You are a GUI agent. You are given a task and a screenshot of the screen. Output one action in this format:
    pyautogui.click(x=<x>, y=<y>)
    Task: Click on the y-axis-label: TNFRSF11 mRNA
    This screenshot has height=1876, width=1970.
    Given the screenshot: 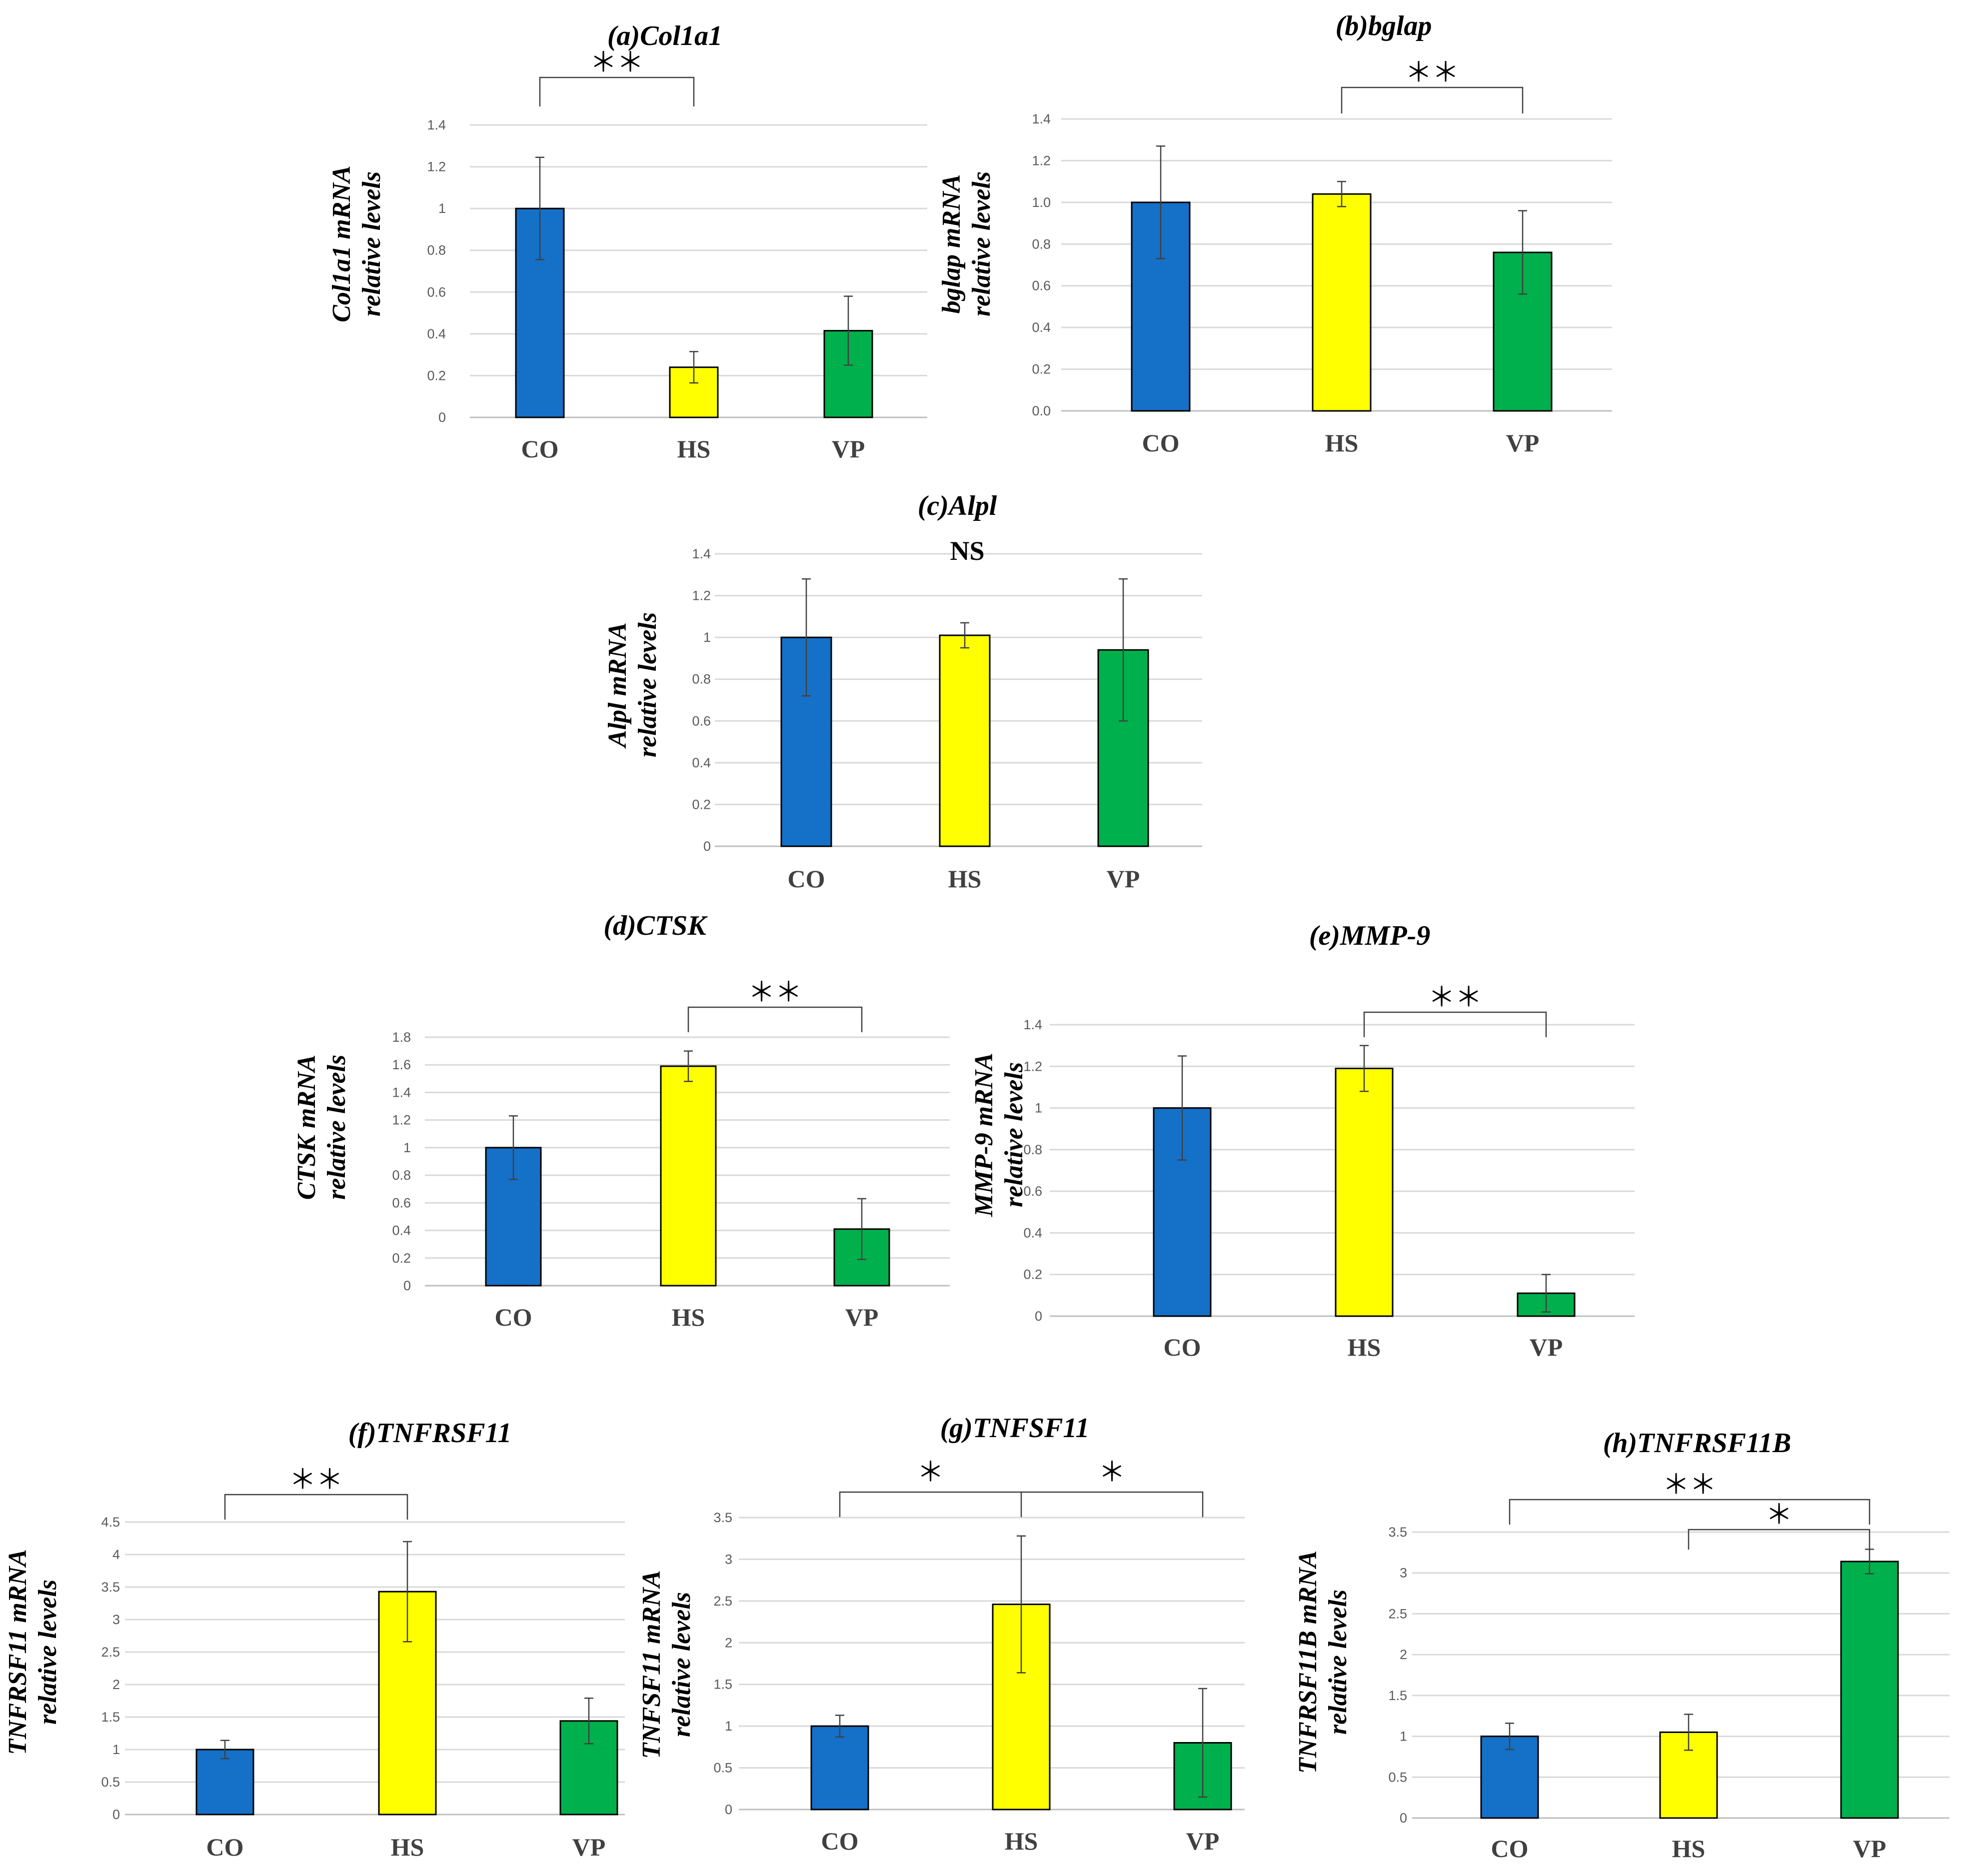 What is the action you would take?
    pyautogui.click(x=17, y=1652)
    